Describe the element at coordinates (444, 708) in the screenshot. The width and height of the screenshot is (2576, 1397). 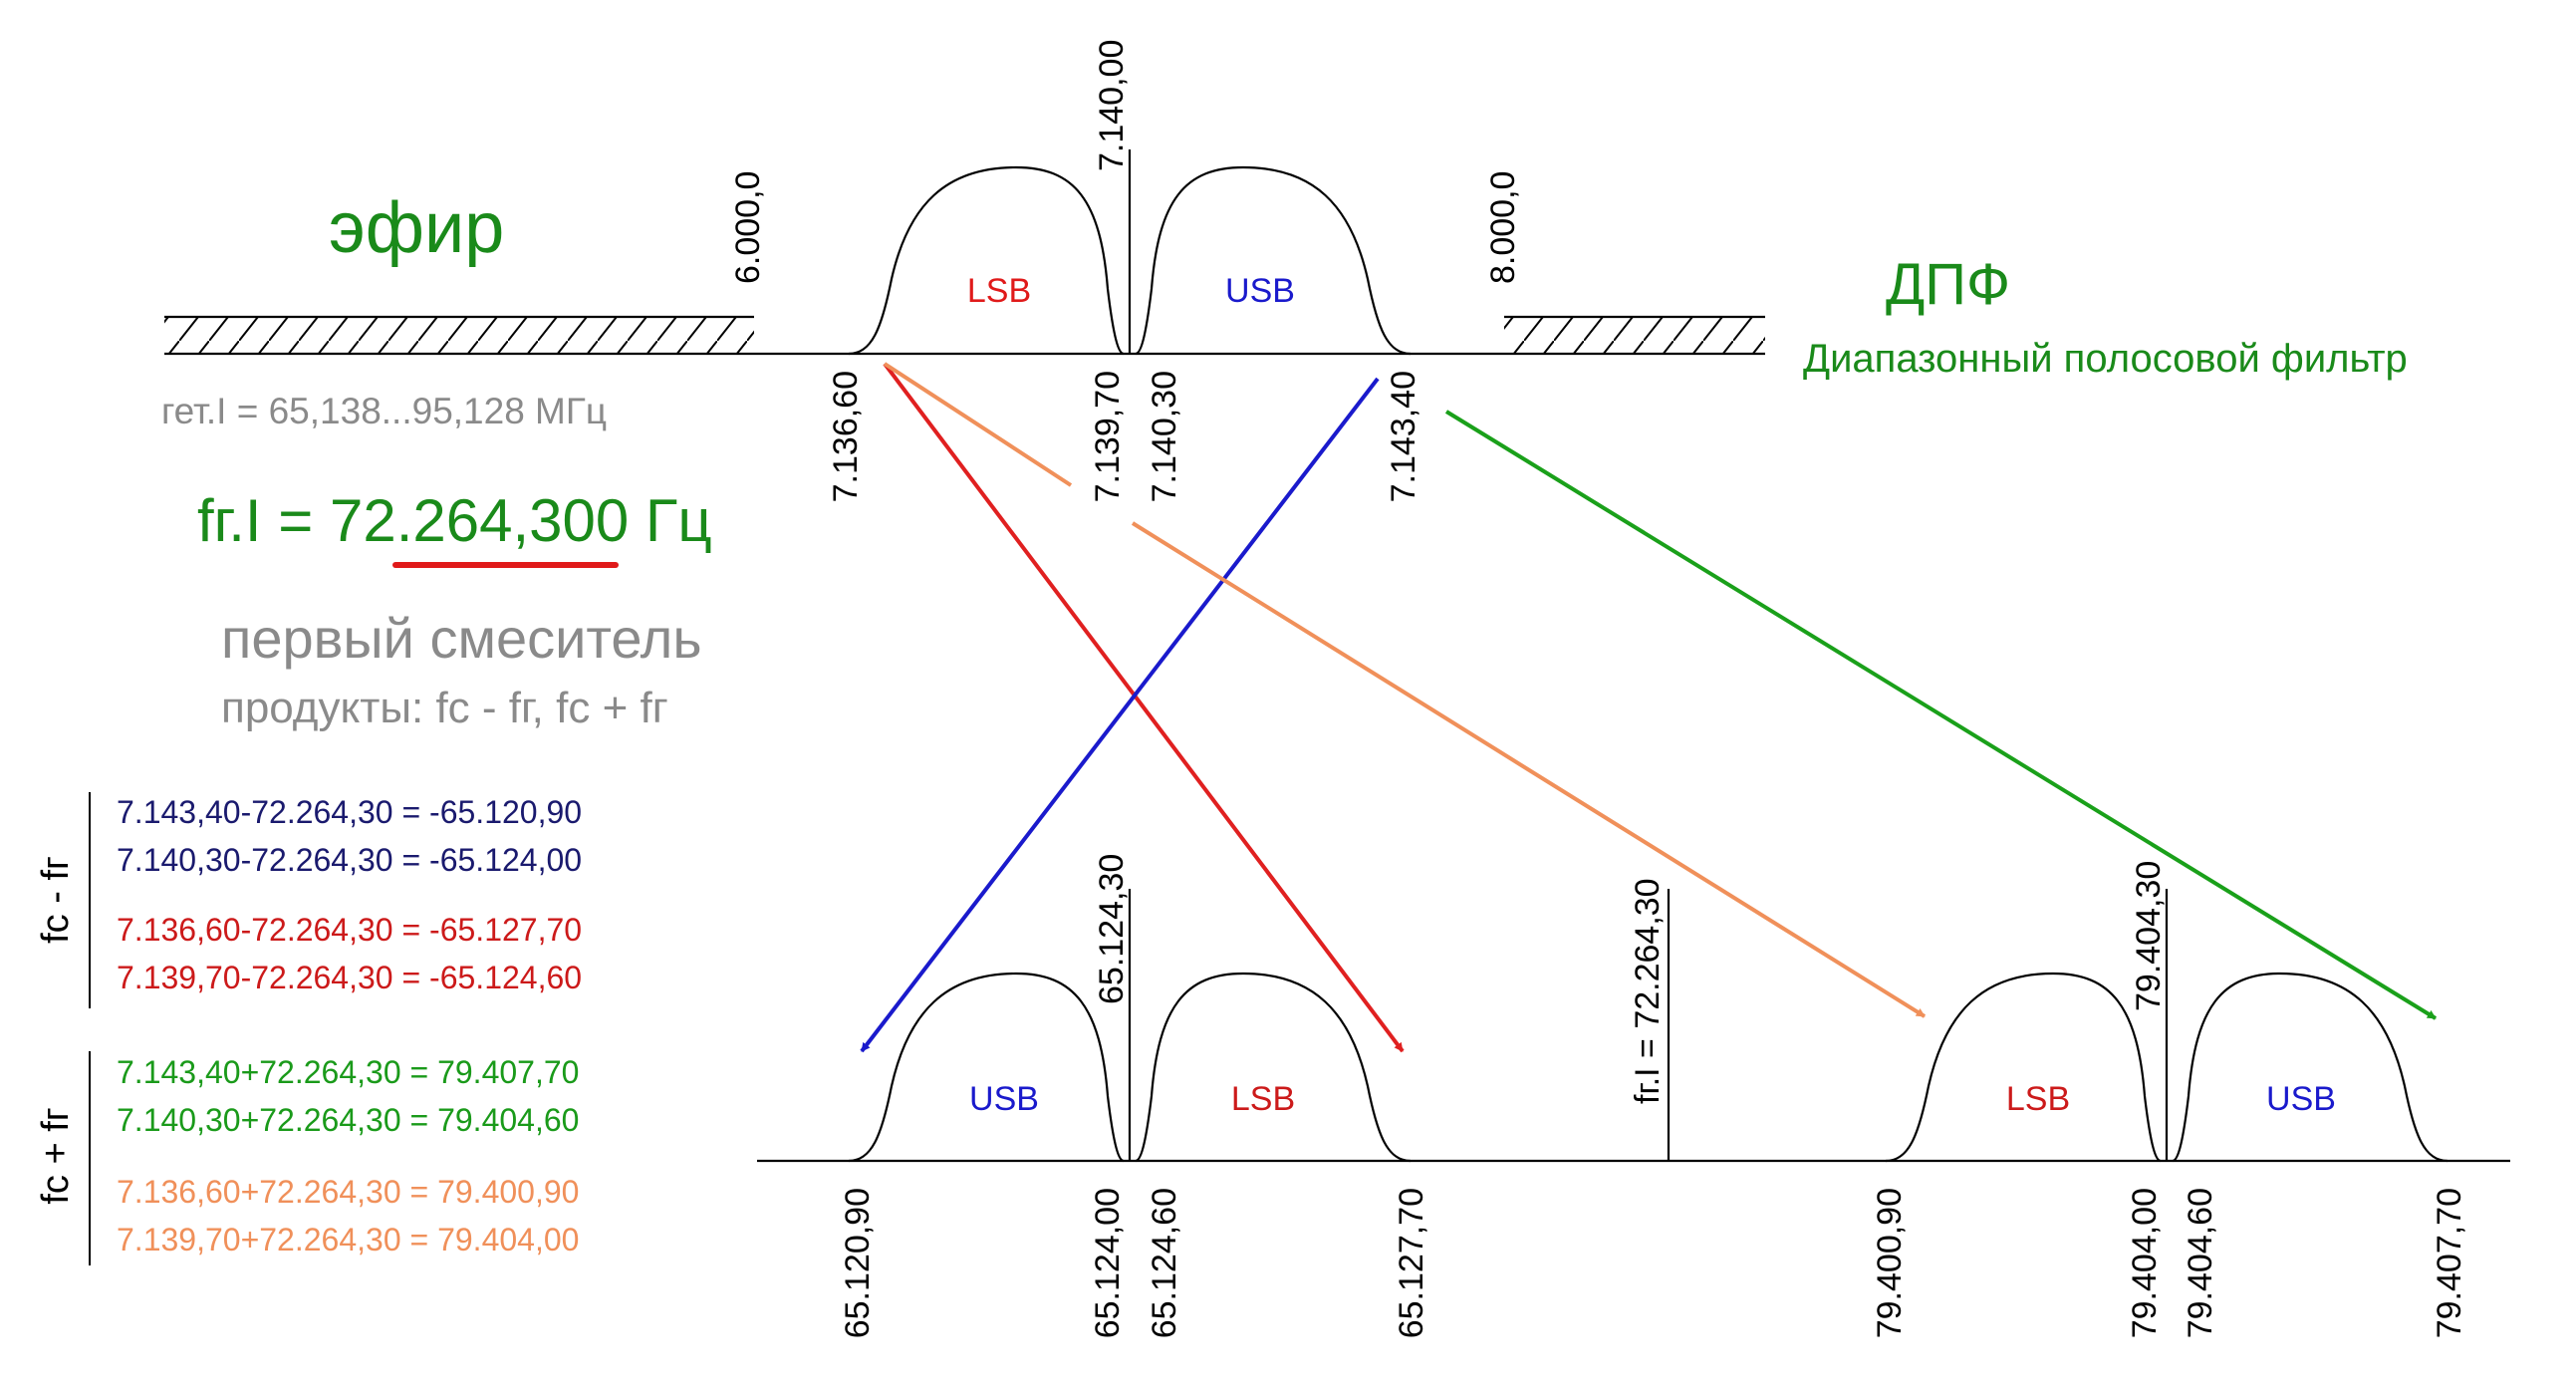
I see `mixer-products: продукты: fc - fг, fc + fг` at that location.